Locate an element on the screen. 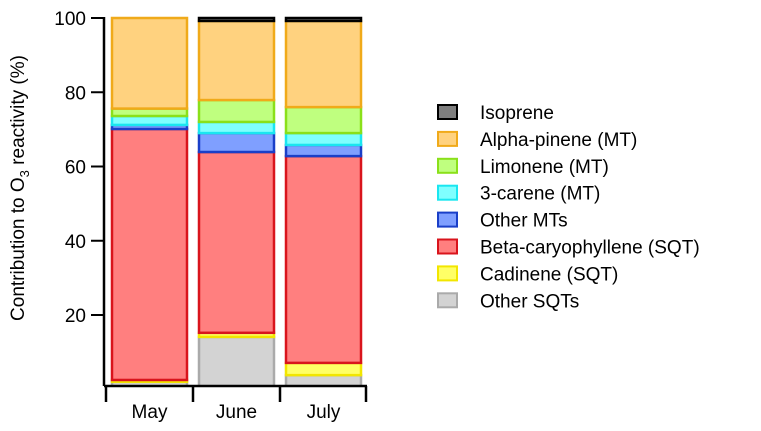 The width and height of the screenshot is (761, 431). y-axis-label: Contribution to O3 reactivity (%) is located at coordinates (20, 188).